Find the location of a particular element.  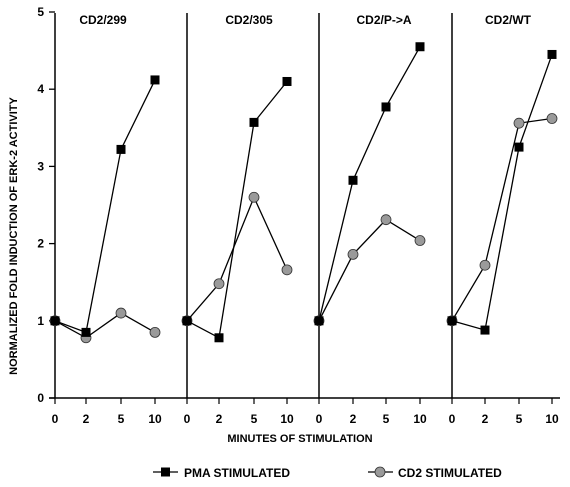

y-tick-label: 2 is located at coordinates (40, 244).